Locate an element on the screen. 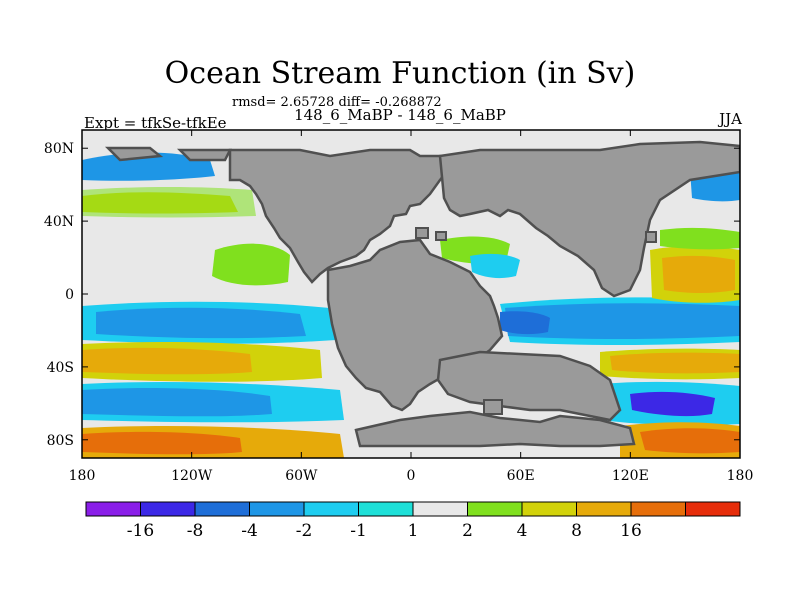 Image resolution: width=800 pixels, height=600 pixels. band-north-pacific-green is located at coordinates (169, 202).